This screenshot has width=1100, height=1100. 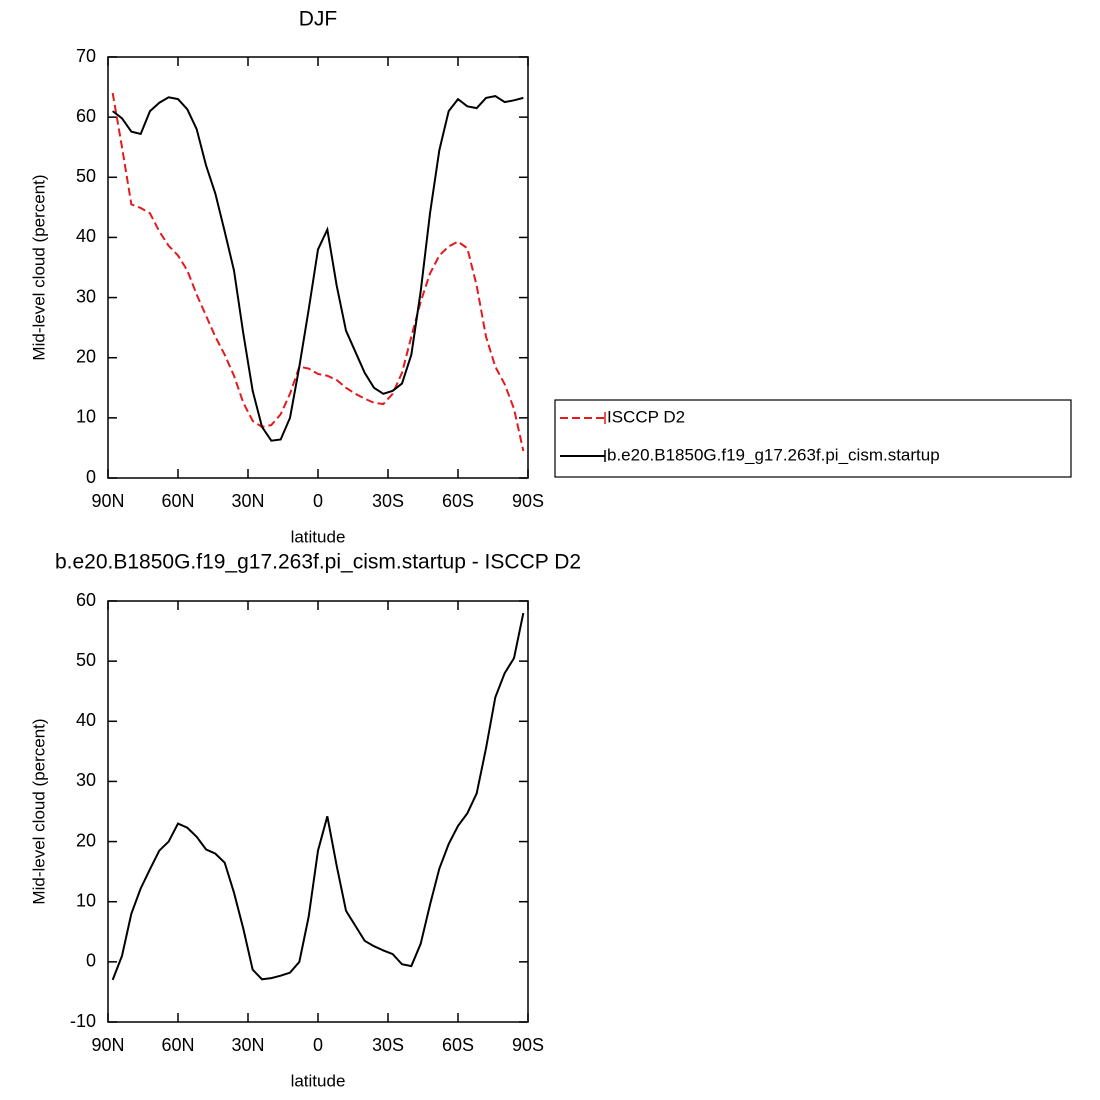 What do you see at coordinates (813, 438) in the screenshot?
I see `legend-box` at bounding box center [813, 438].